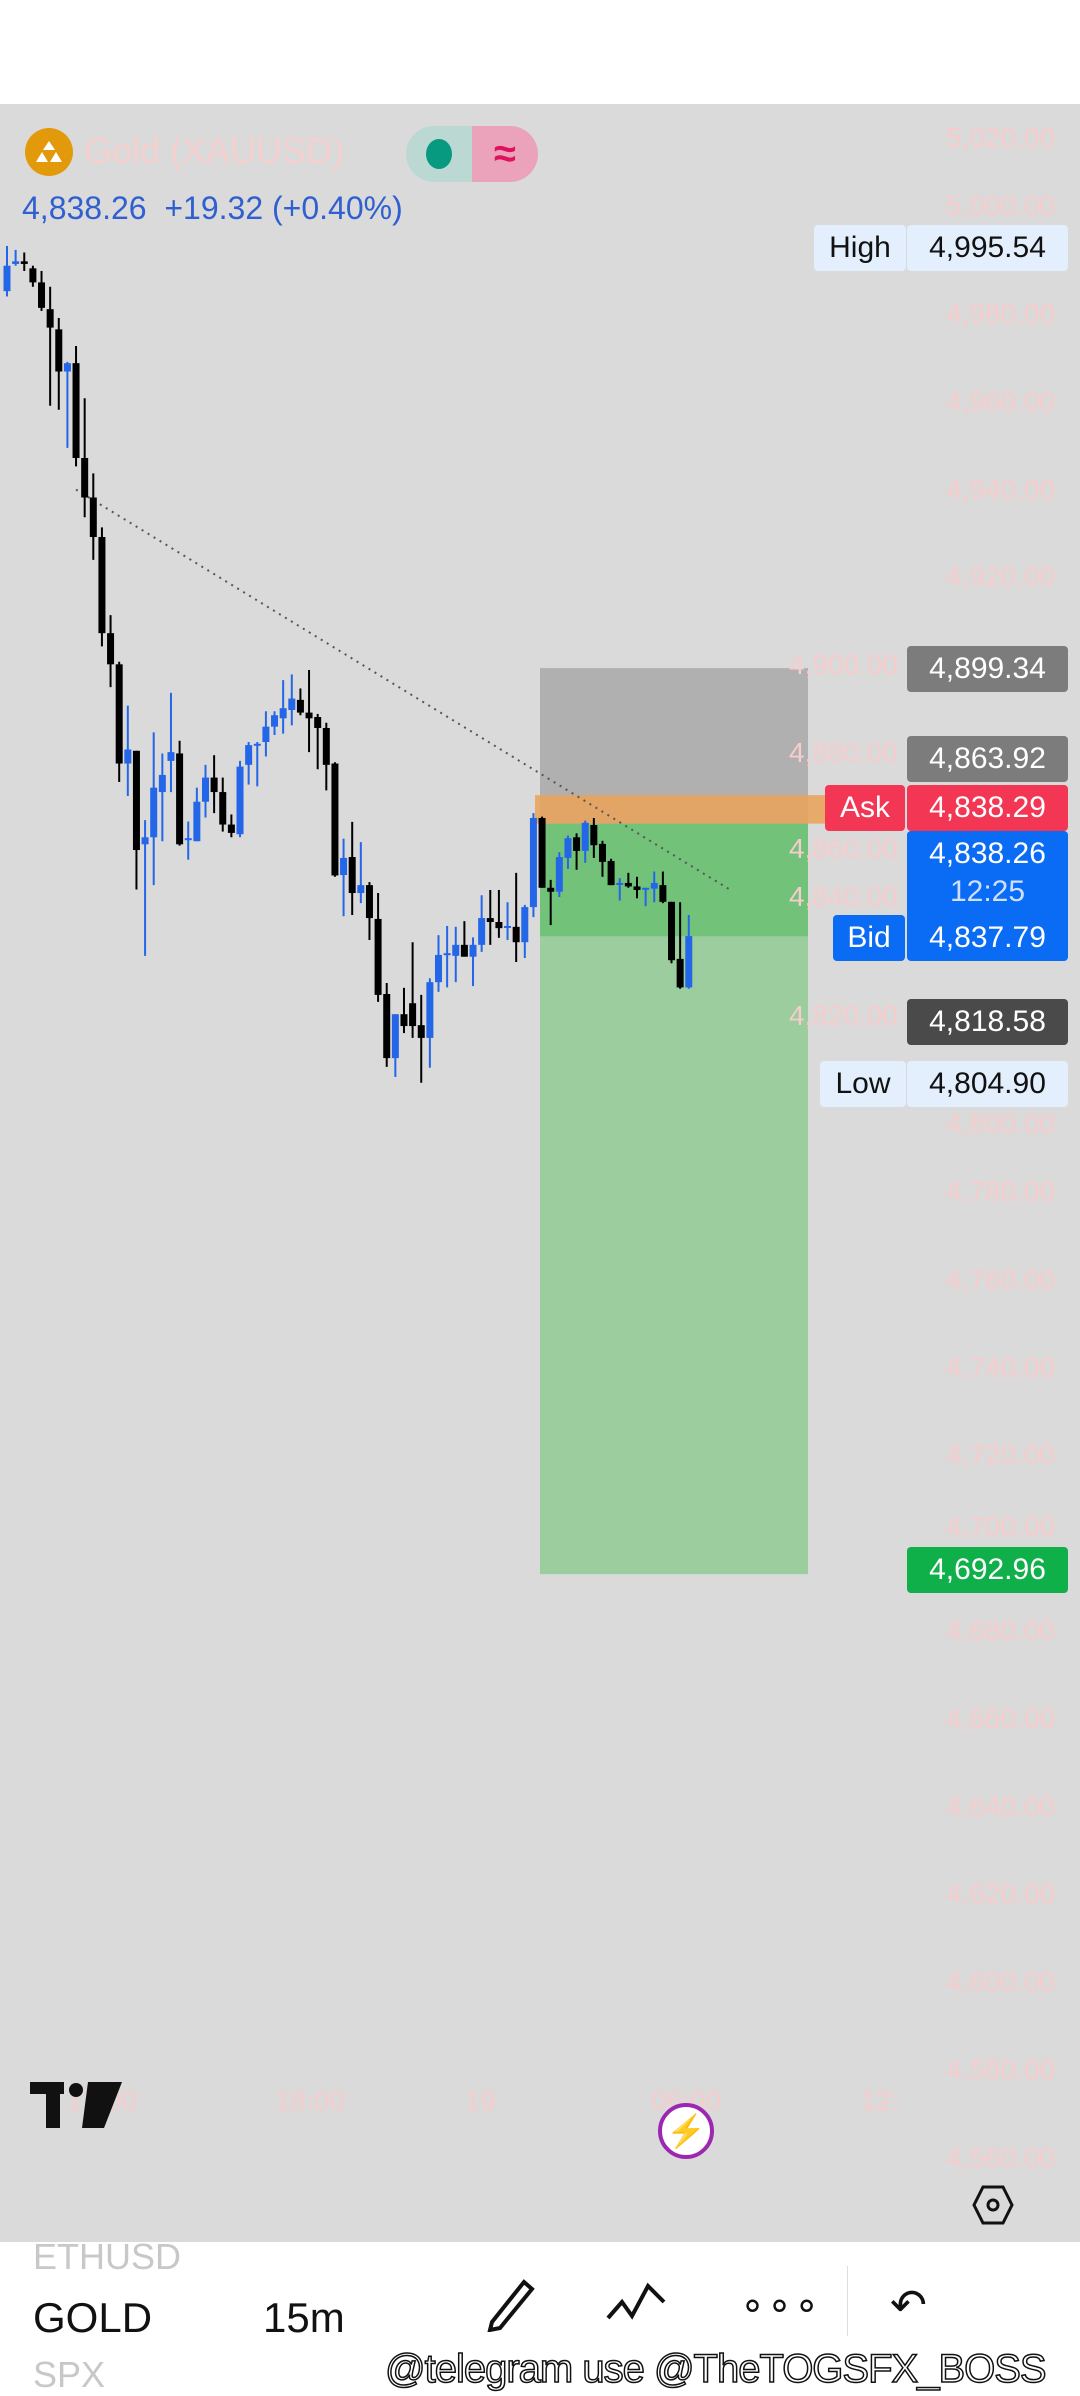 The width and height of the screenshot is (1080, 2396). What do you see at coordinates (1000, 1367) in the screenshot?
I see `price-axis-label: 4,740.00` at bounding box center [1000, 1367].